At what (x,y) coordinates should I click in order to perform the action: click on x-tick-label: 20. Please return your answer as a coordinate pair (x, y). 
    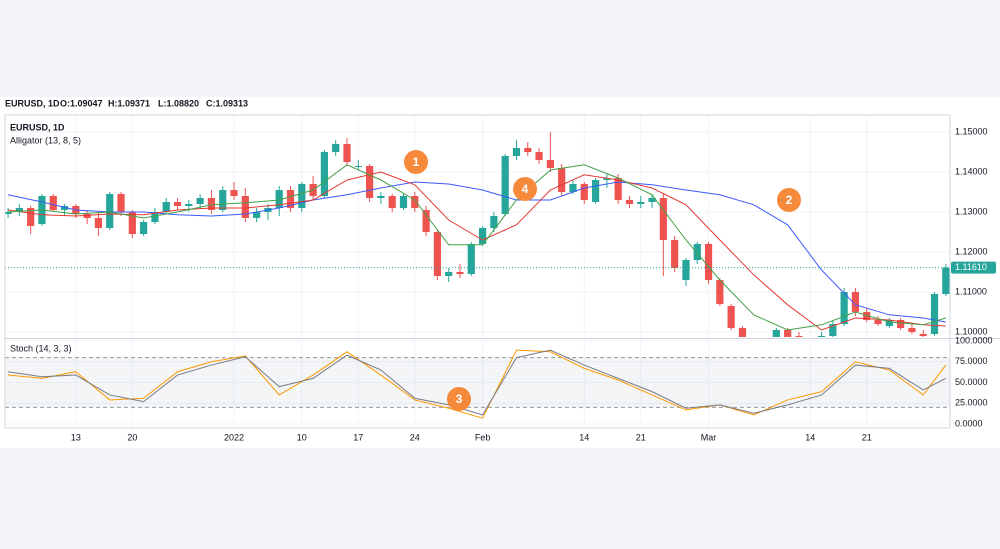
    Looking at the image, I should click on (132, 437).